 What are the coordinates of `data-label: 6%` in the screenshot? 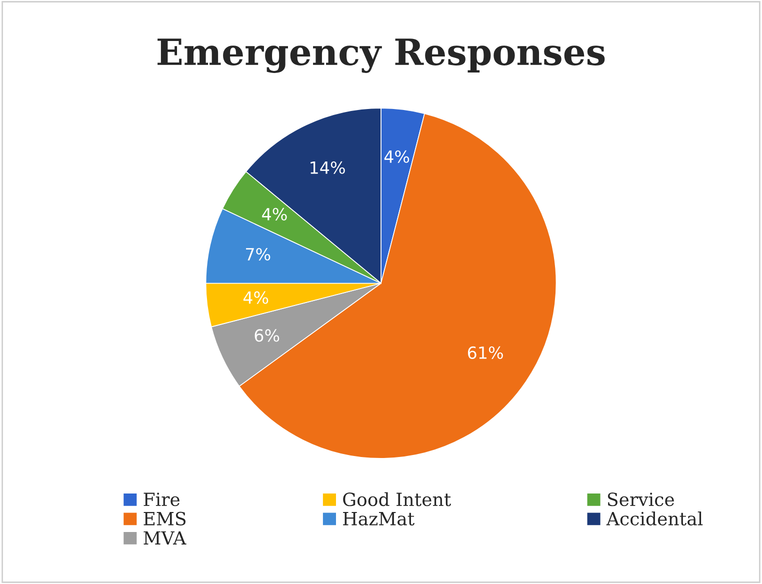 It's located at (267, 335).